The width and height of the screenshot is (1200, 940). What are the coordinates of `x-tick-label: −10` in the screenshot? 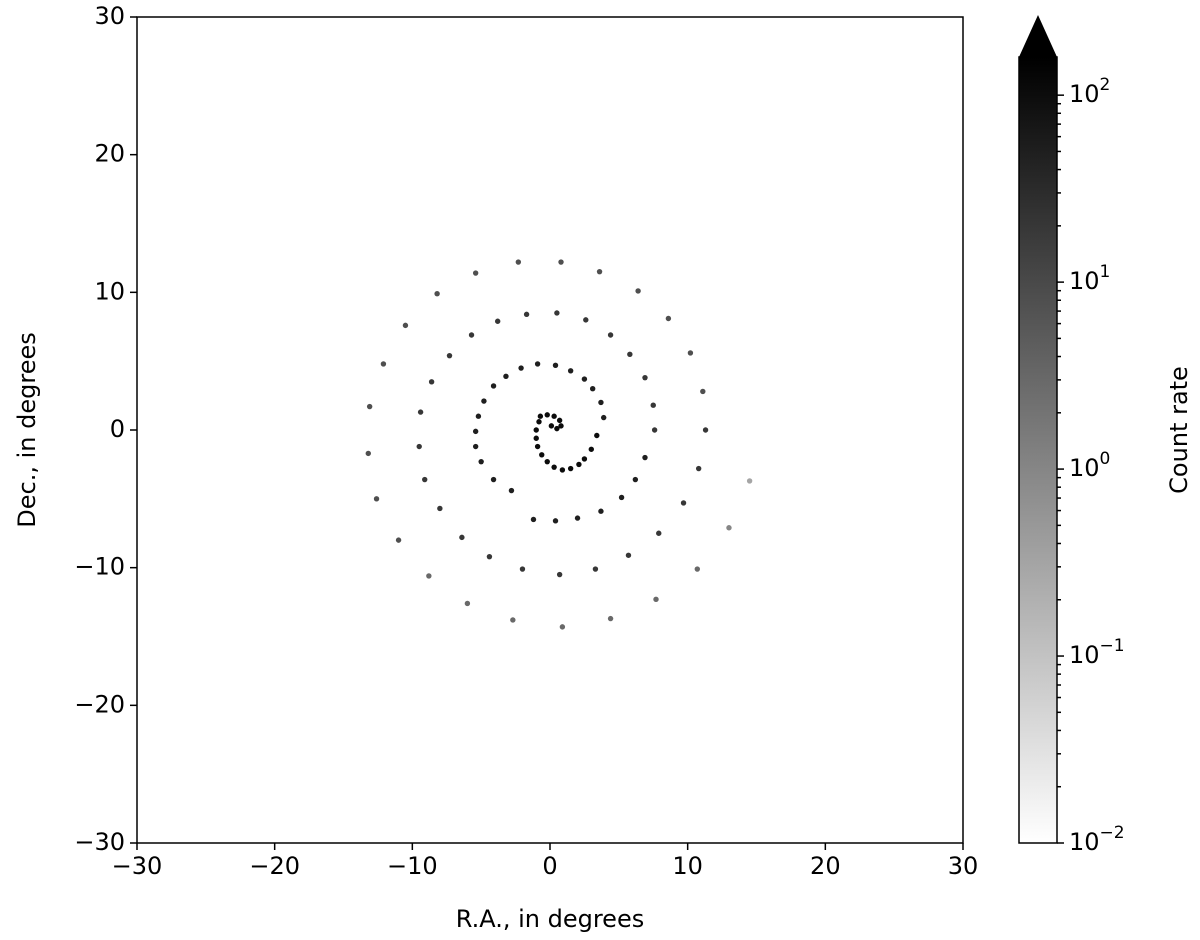 It's located at (412, 866).